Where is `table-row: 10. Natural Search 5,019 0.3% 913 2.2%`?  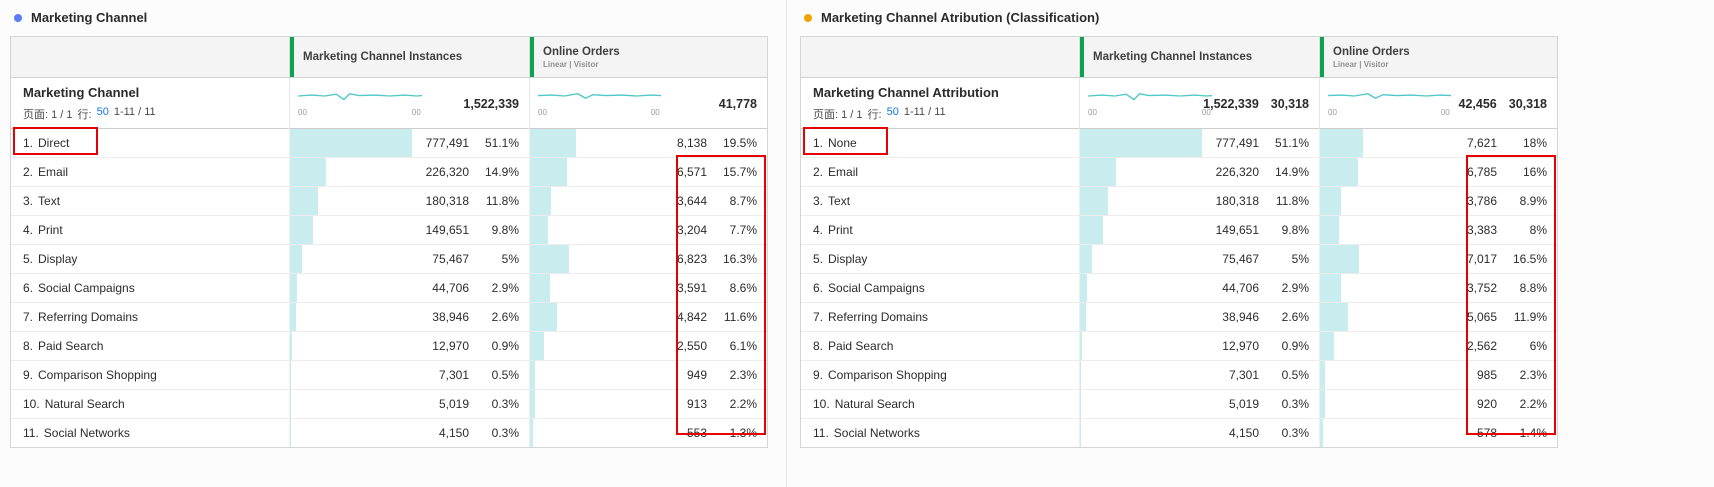 table-row: 10. Natural Search 5,019 0.3% 913 2.2% is located at coordinates (389, 404).